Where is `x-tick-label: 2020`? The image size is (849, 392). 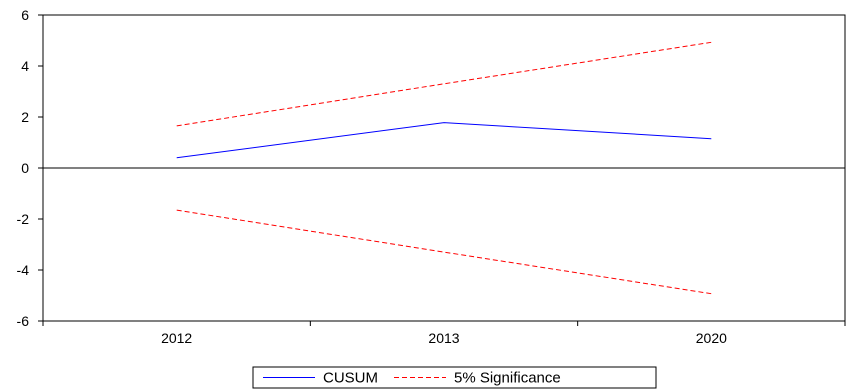 x-tick-label: 2020 is located at coordinates (711, 338).